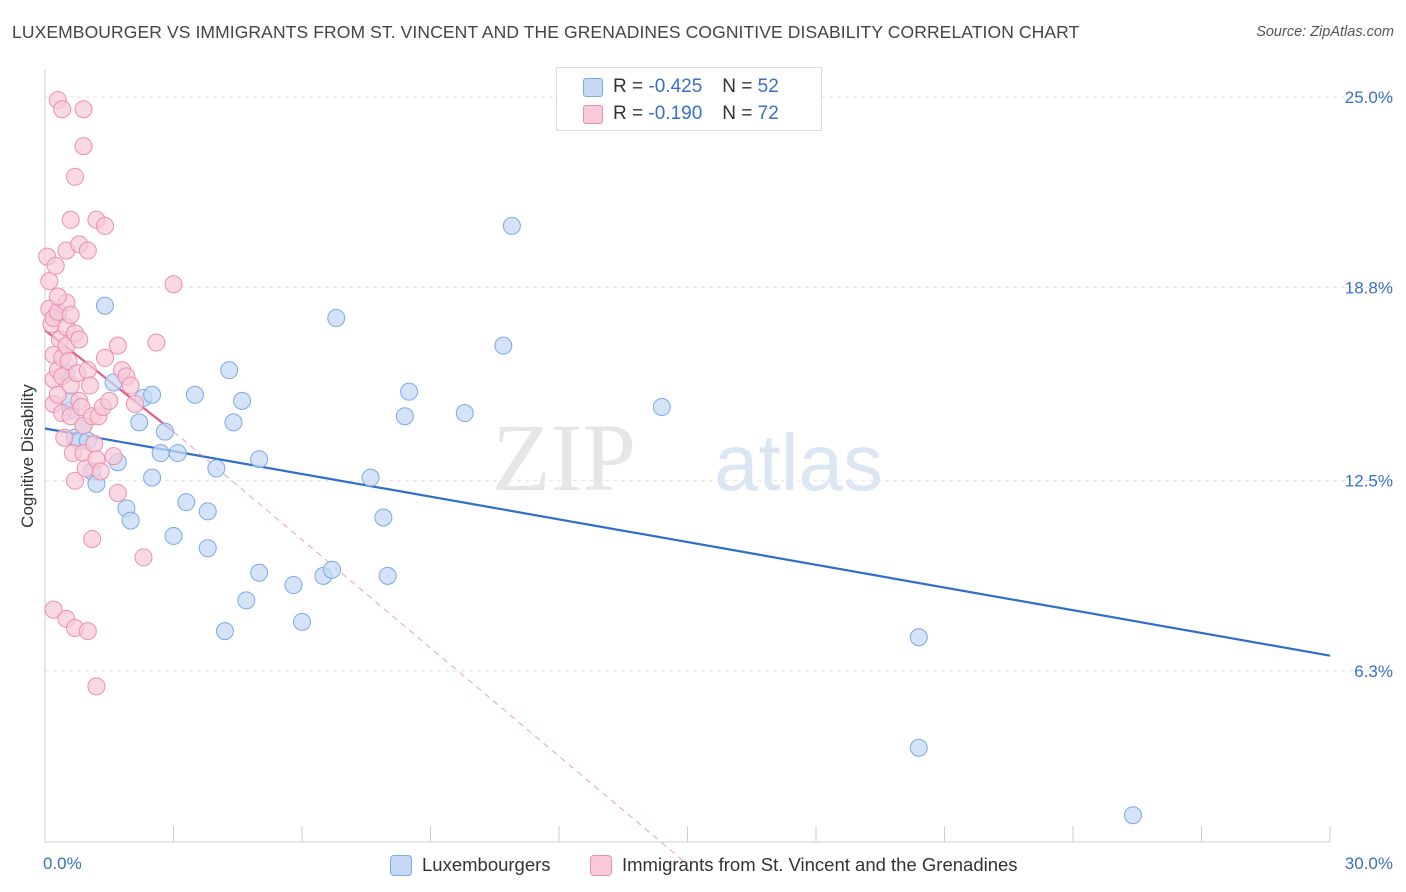 The width and height of the screenshot is (1406, 892). I want to click on legend-swatch-blue, so click(593, 87).